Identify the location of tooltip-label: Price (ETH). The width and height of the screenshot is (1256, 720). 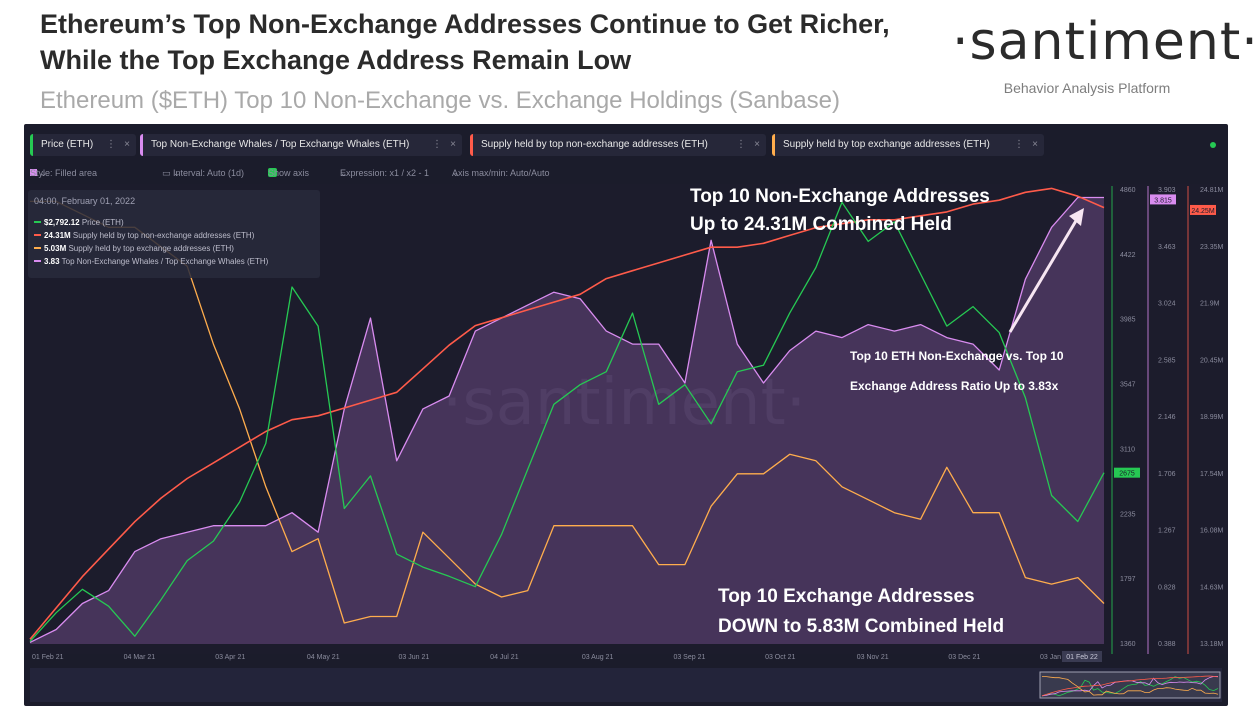
(102, 222).